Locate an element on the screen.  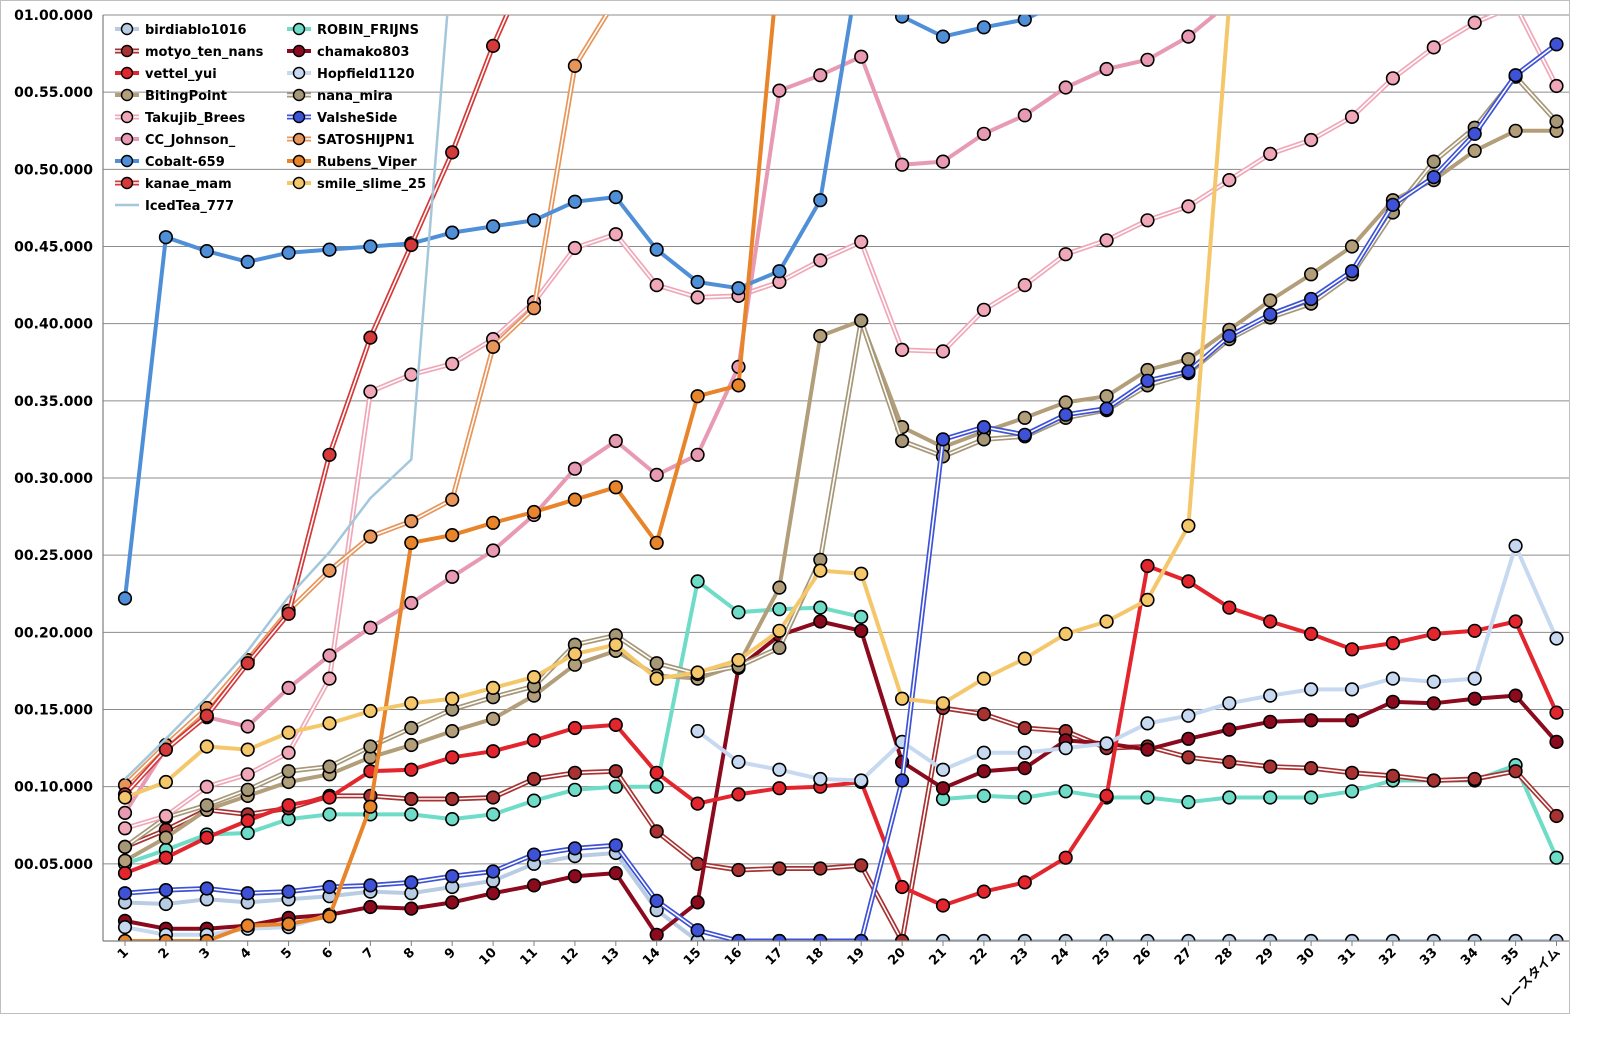
x-tick-label: 29 is located at coordinates (1265, 956).